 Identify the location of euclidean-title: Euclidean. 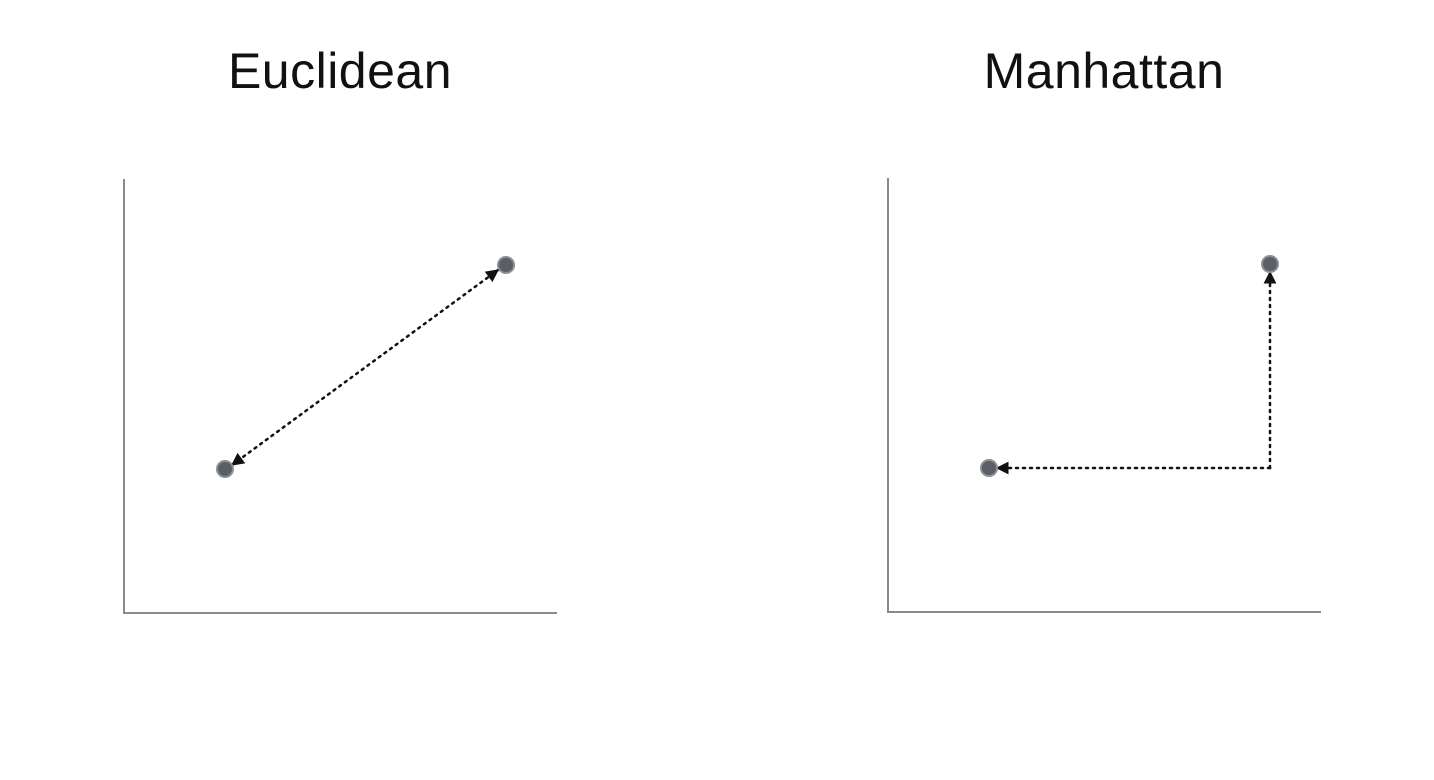
(340, 71).